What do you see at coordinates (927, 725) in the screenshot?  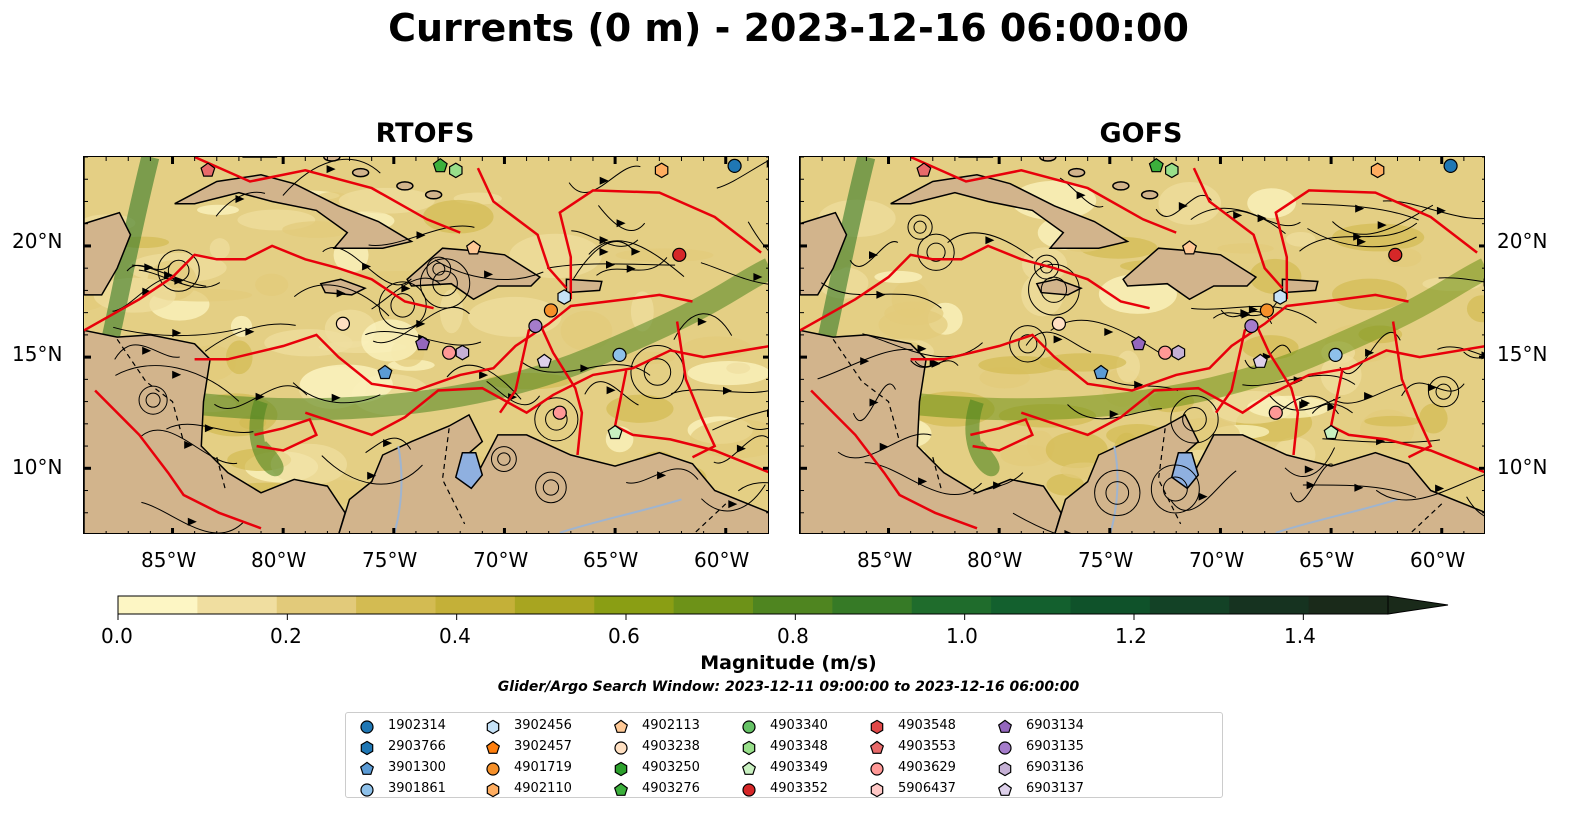 I see `legend-label: 4903548` at bounding box center [927, 725].